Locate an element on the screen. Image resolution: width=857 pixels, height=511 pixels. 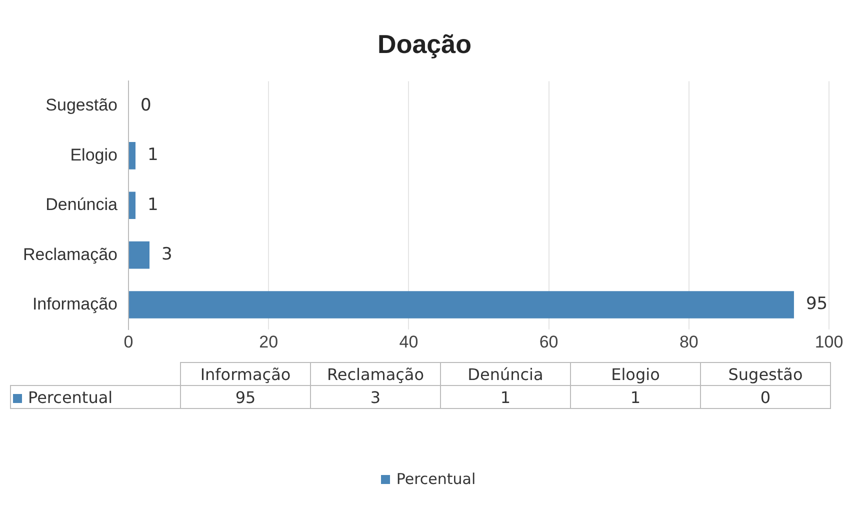
category-label: Sugestão is located at coordinates (765, 374).